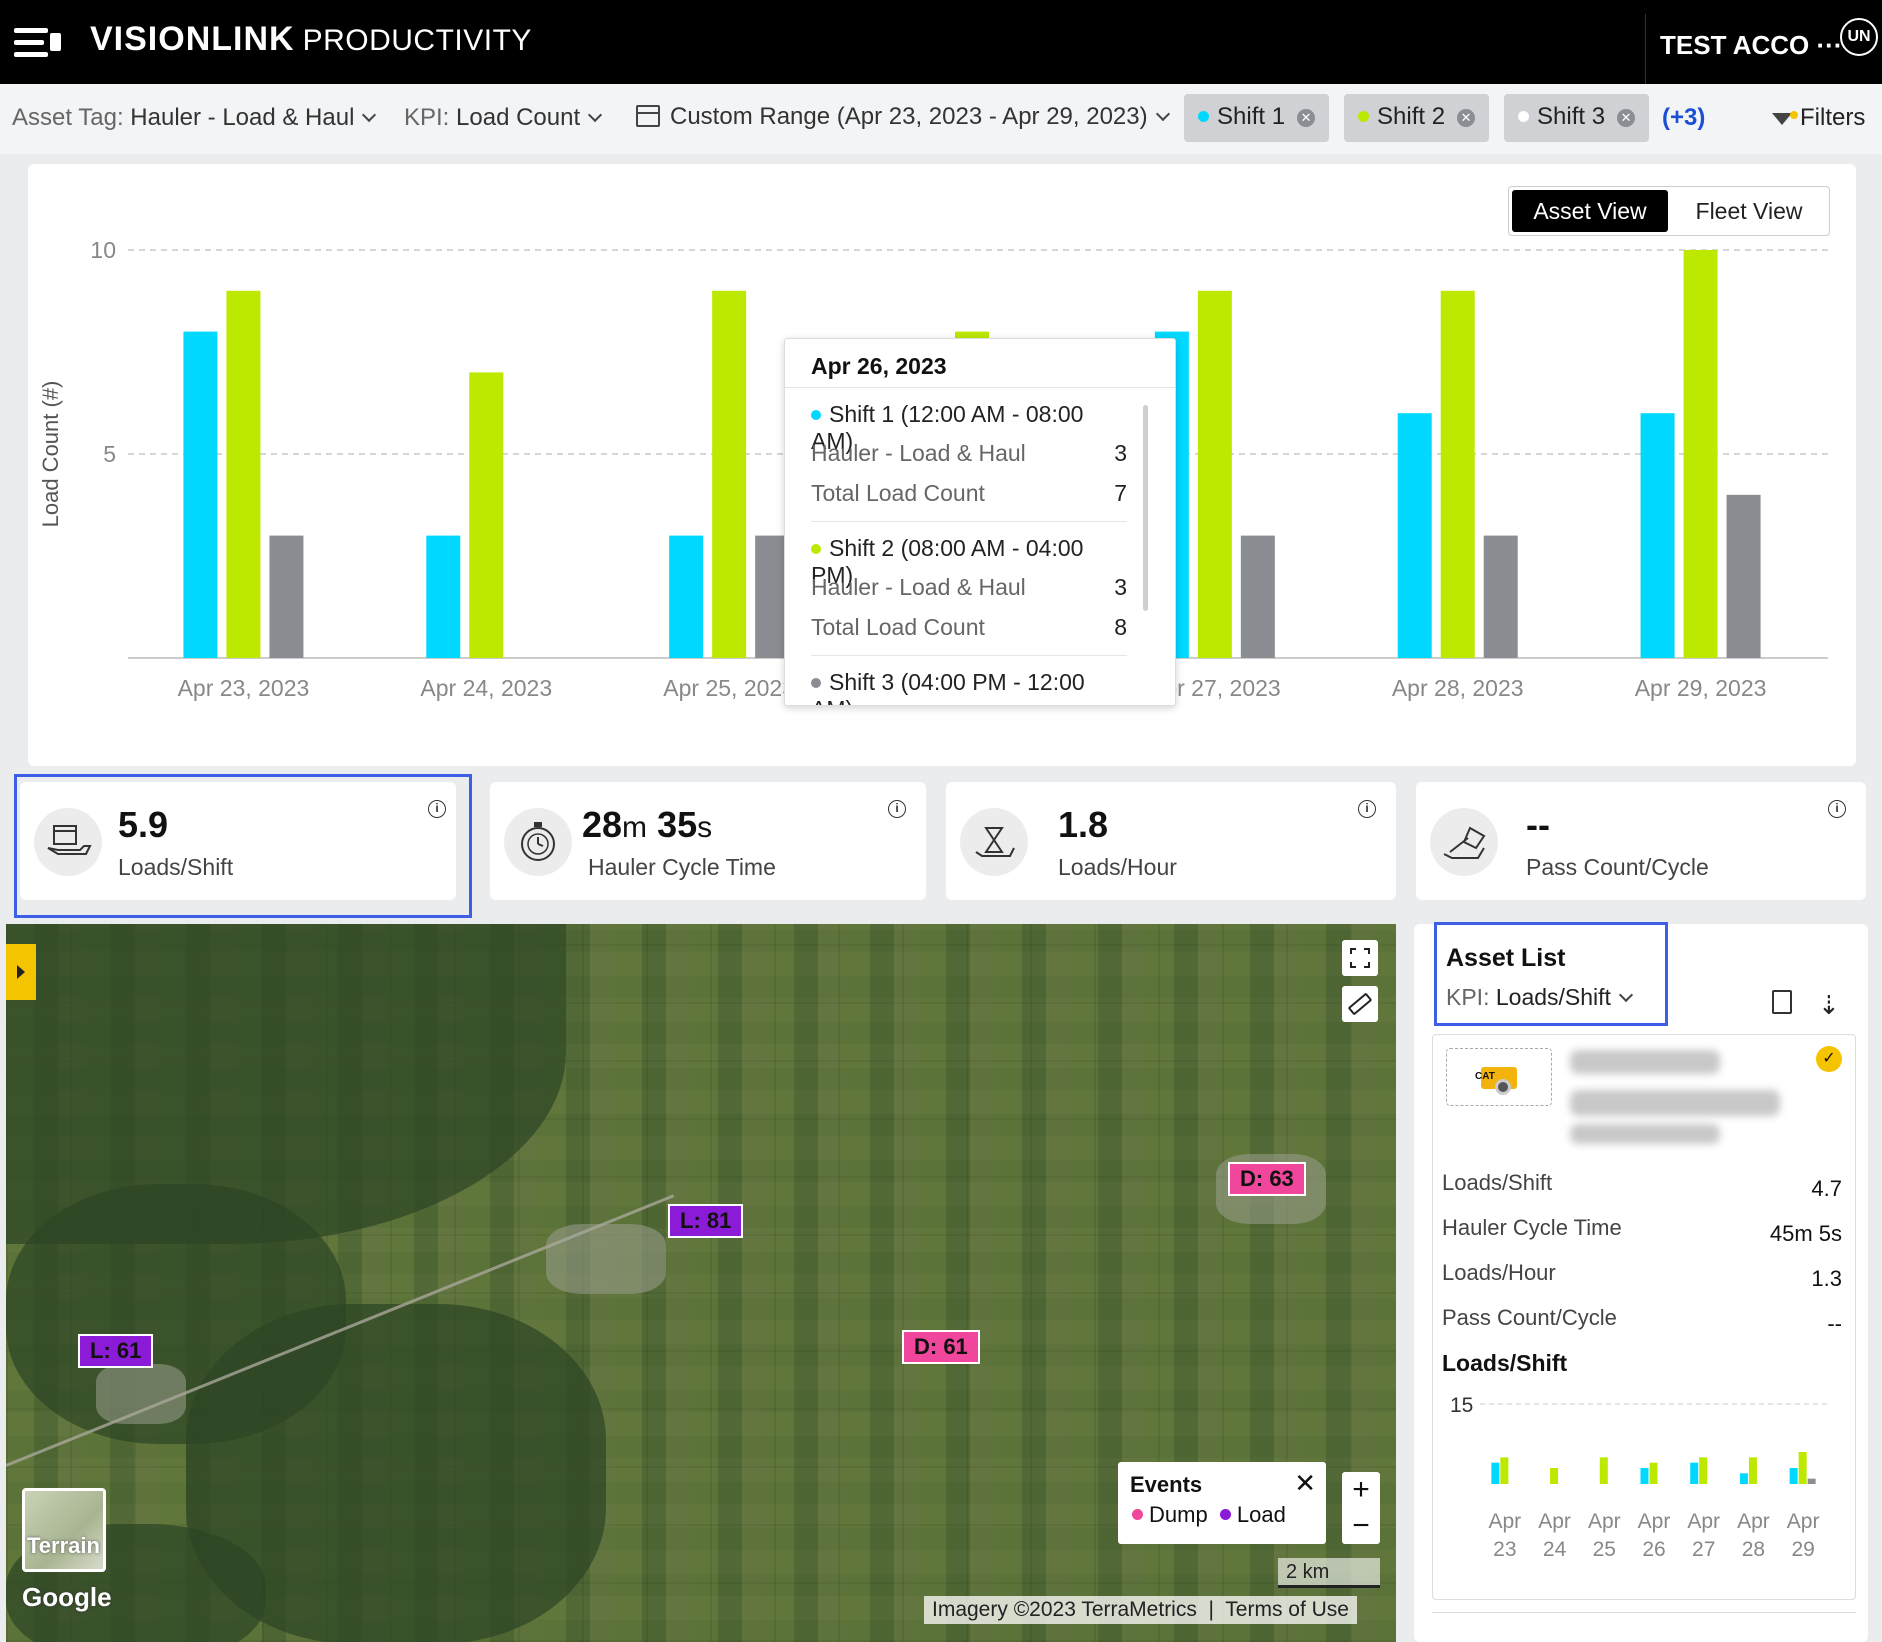  What do you see at coordinates (1083, 824) in the screenshot?
I see `kpi-value: 1.8` at bounding box center [1083, 824].